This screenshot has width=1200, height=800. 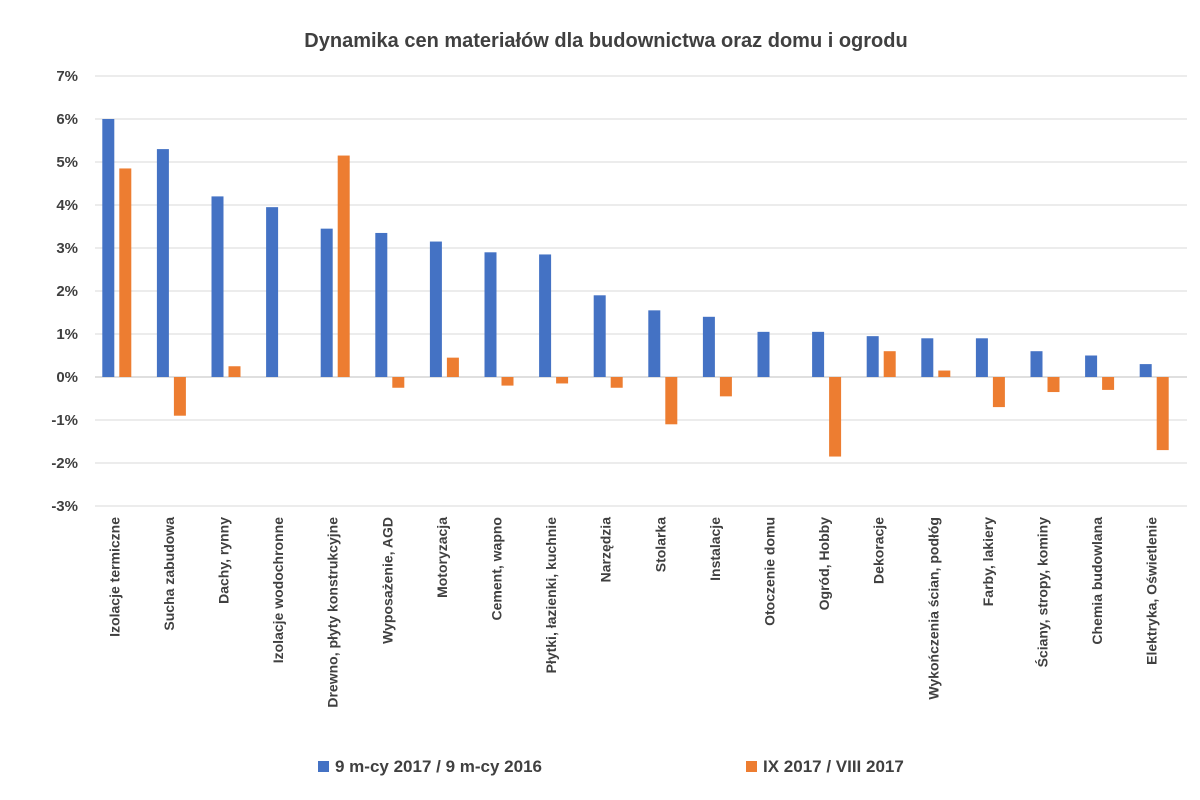 What do you see at coordinates (833, 766) in the screenshot?
I see `legend-label-series-2: IX 2017 / VIII 2017` at bounding box center [833, 766].